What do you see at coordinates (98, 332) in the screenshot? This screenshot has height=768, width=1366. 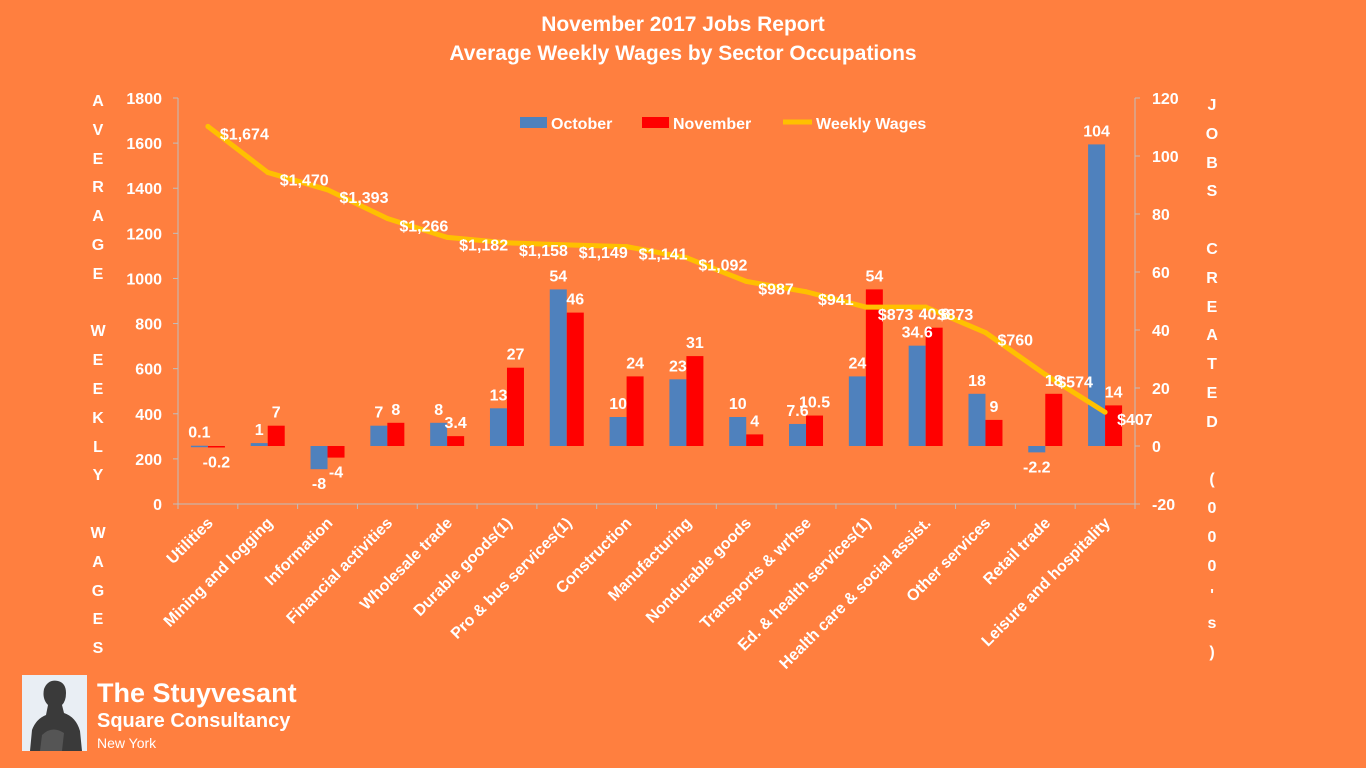 I see `left-axis-title-char: W` at bounding box center [98, 332].